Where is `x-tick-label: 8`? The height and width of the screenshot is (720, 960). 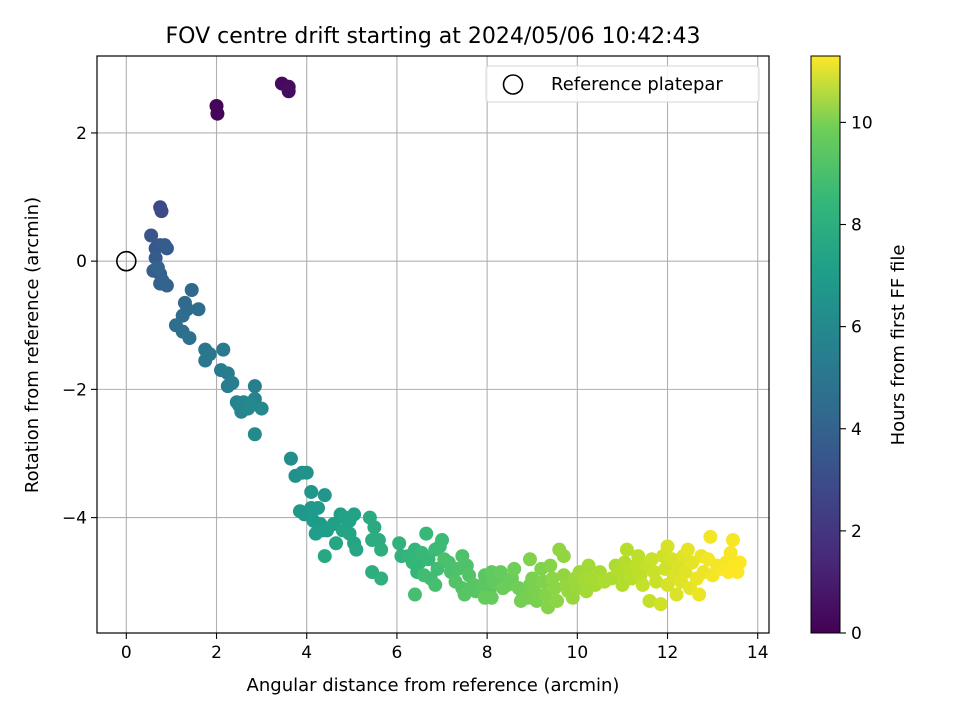
x-tick-label: 8 is located at coordinates (487, 653).